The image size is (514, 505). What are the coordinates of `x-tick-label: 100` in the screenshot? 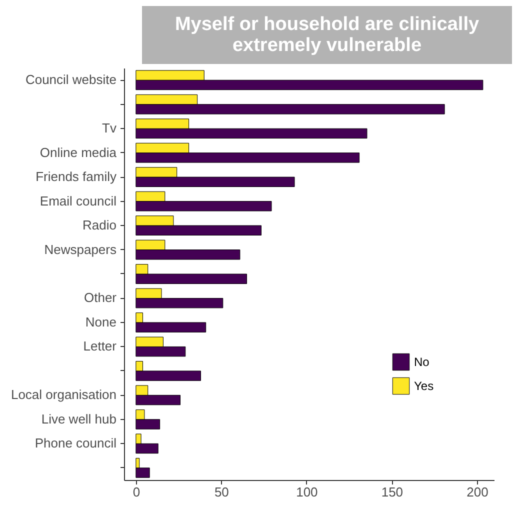 It's located at (307, 492).